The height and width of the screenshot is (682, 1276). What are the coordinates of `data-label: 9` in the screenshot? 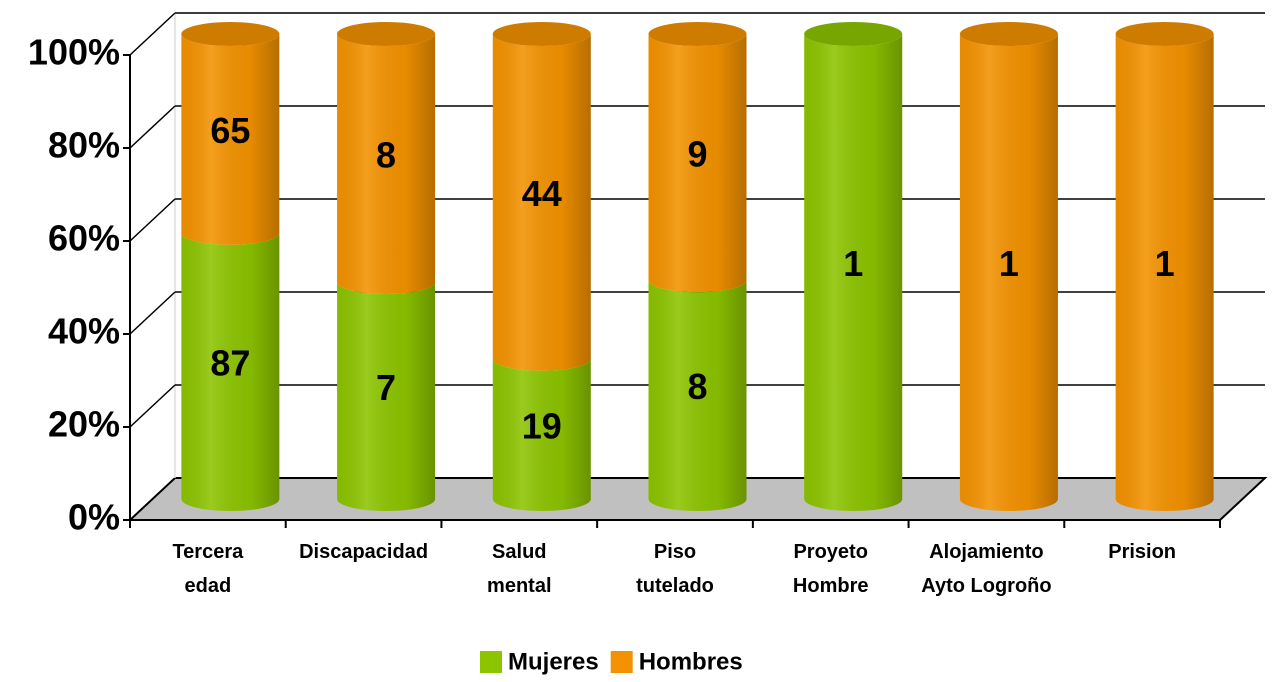 It's located at (697, 154).